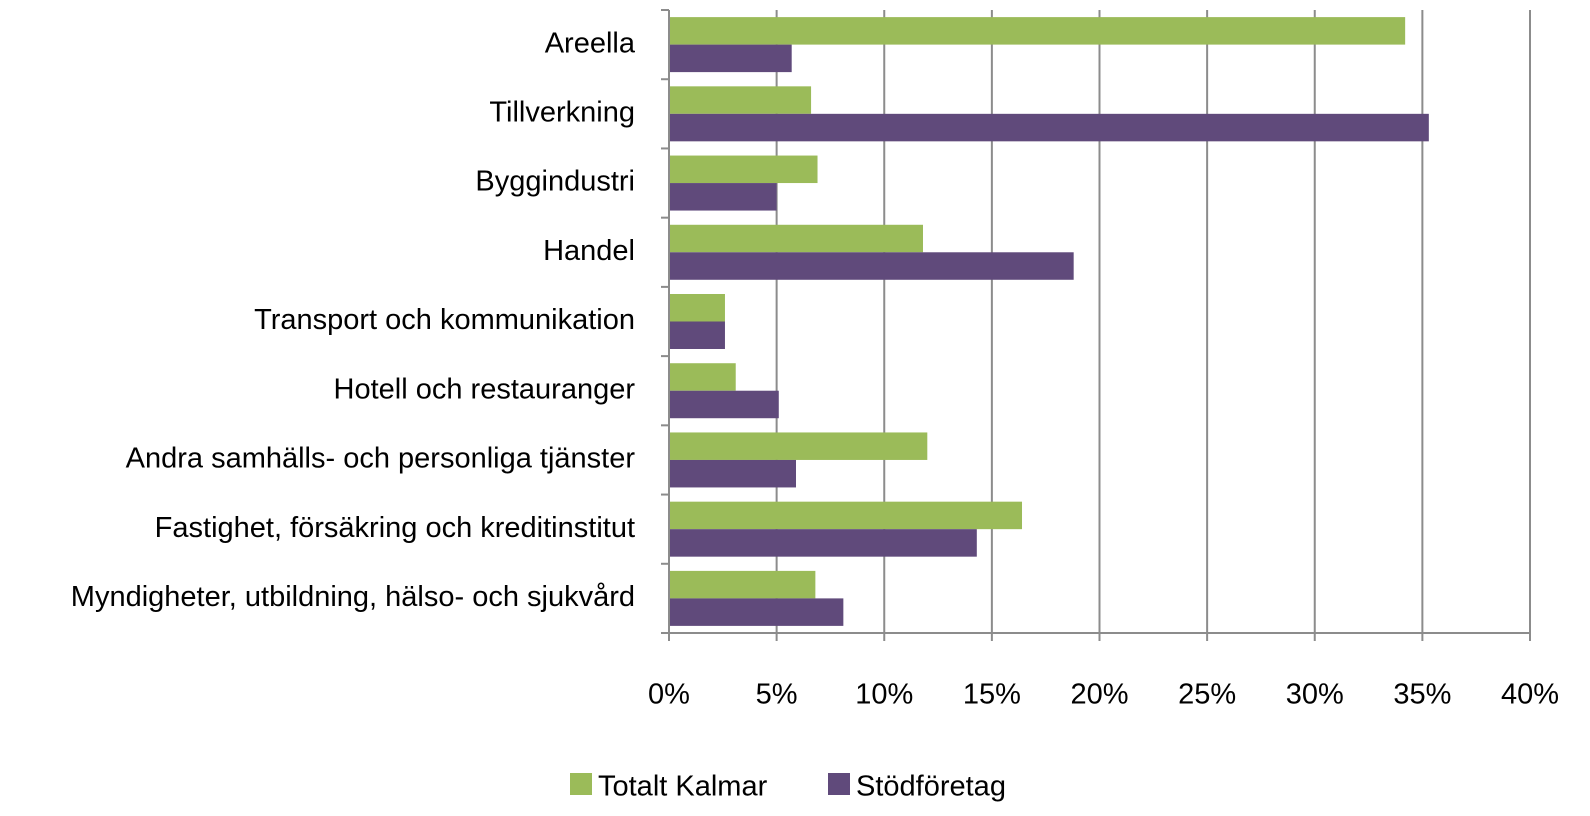  Describe the element at coordinates (485, 389) in the screenshot. I see `y-tick-label: Hotell och restauranger` at that location.